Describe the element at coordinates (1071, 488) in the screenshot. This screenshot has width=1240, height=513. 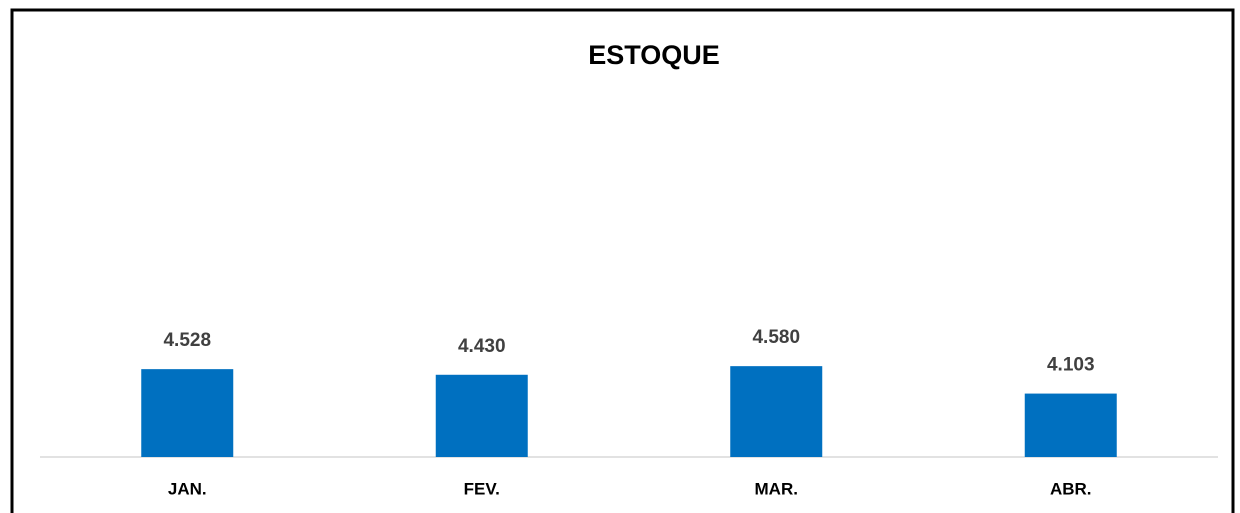
I see `x-tick-label: ABR.` at that location.